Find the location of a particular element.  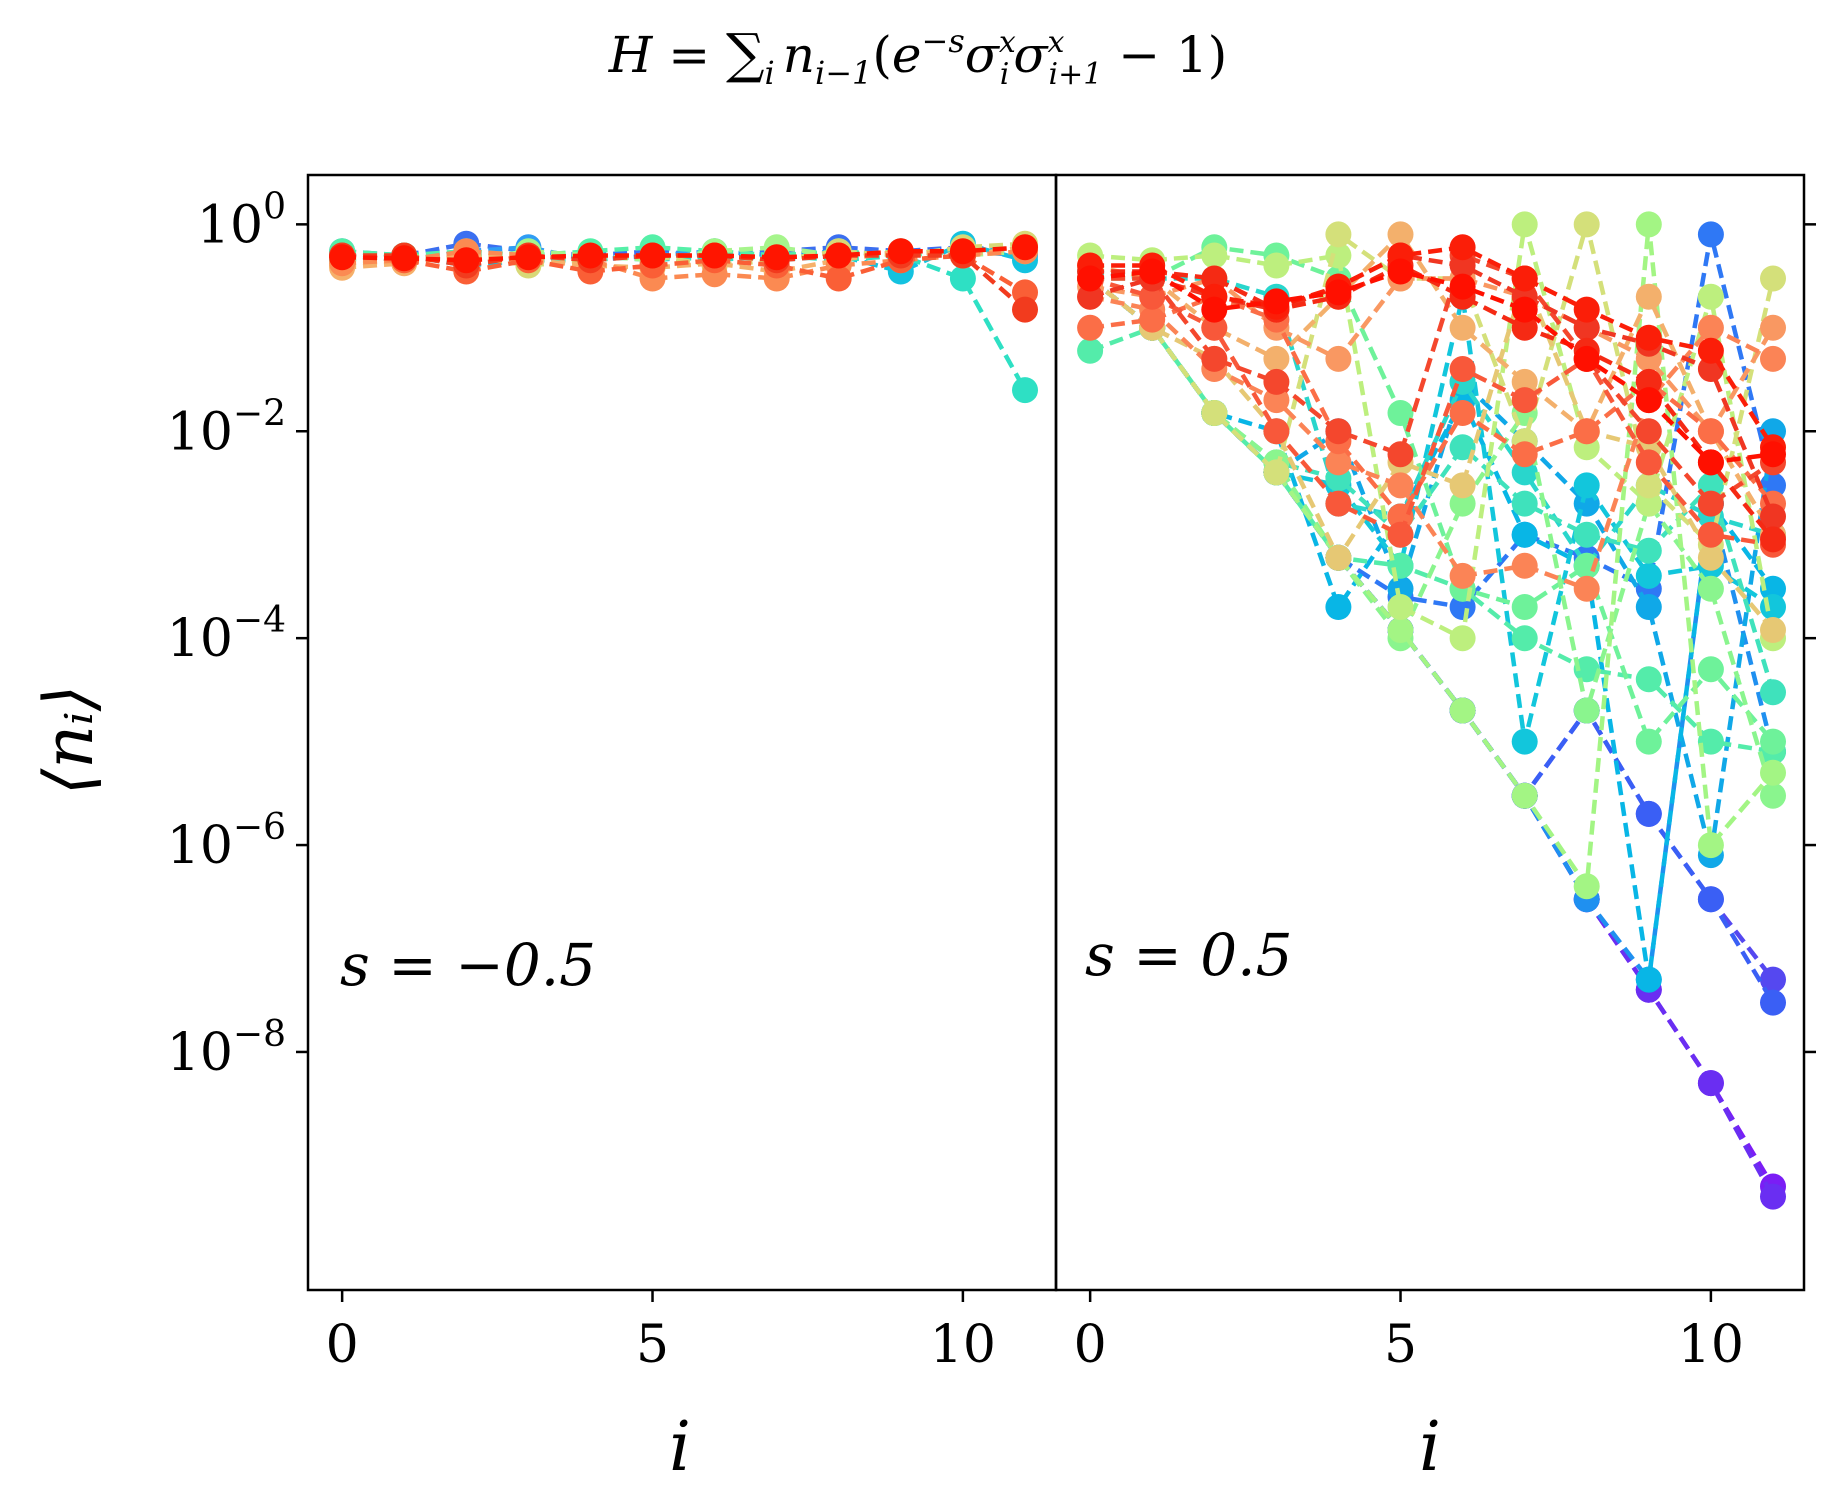

x-tick-label: 5 is located at coordinates (652, 1345).